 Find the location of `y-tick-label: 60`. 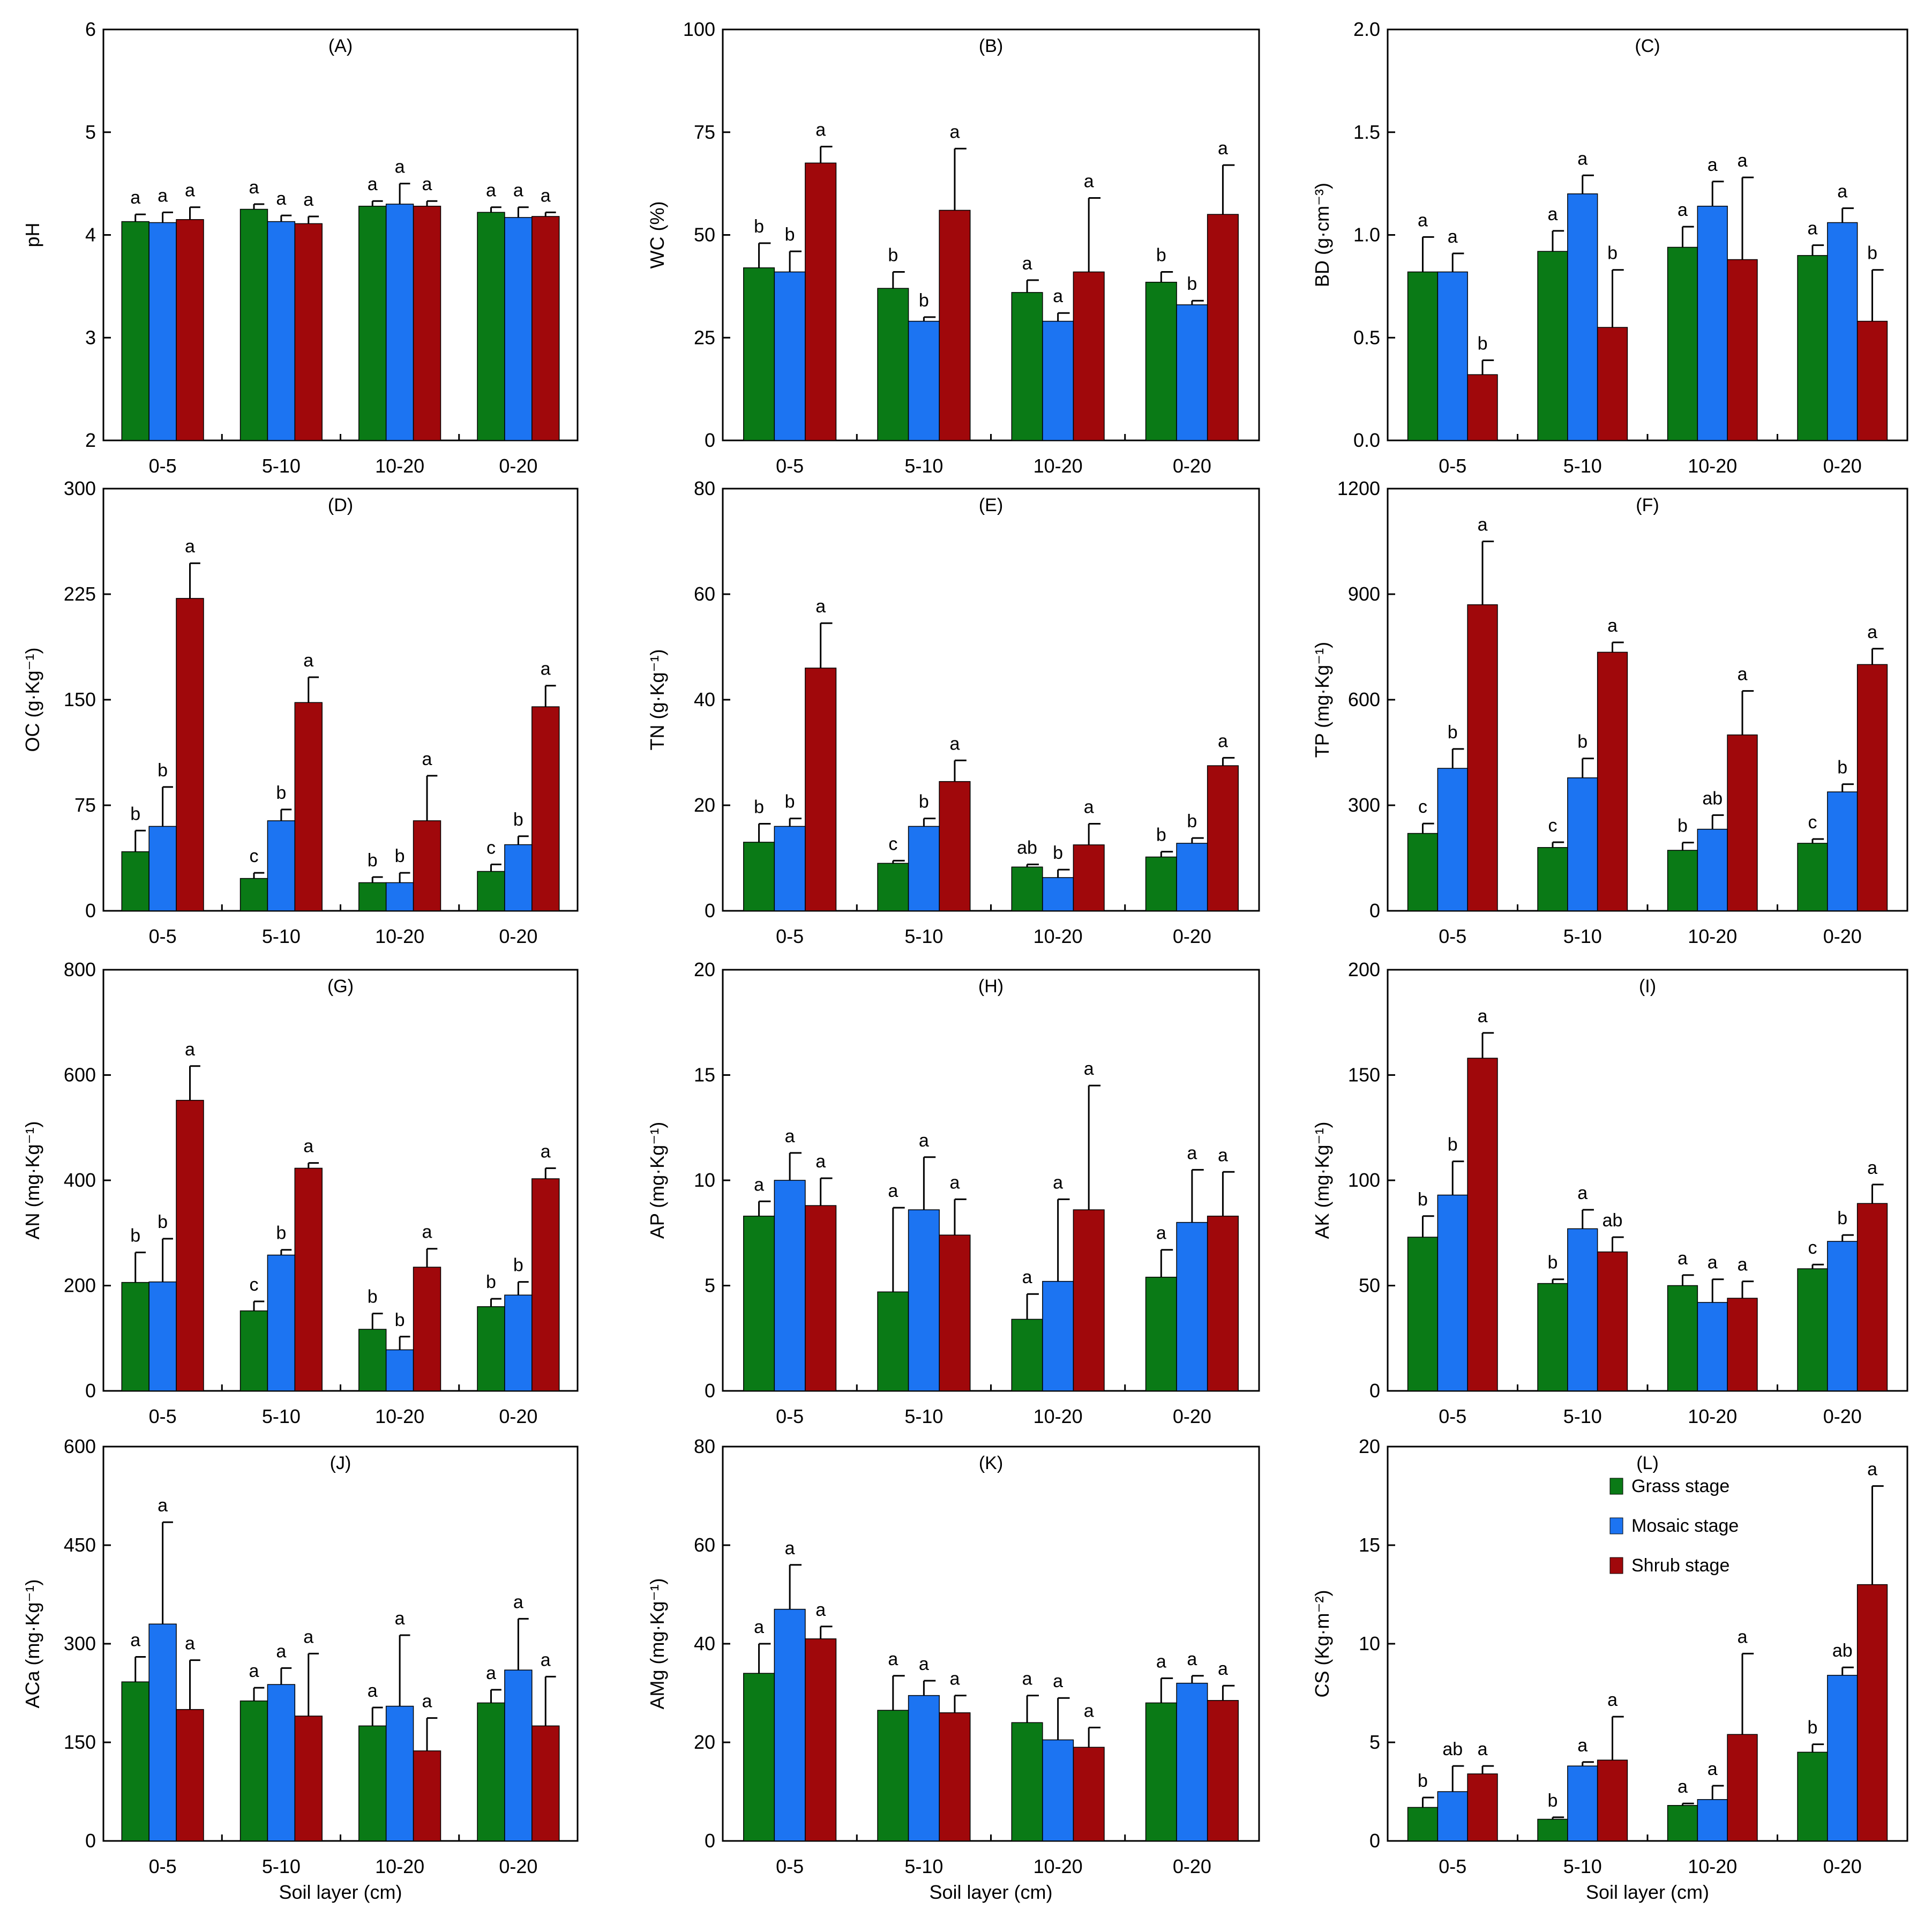

y-tick-label: 60 is located at coordinates (704, 1545).